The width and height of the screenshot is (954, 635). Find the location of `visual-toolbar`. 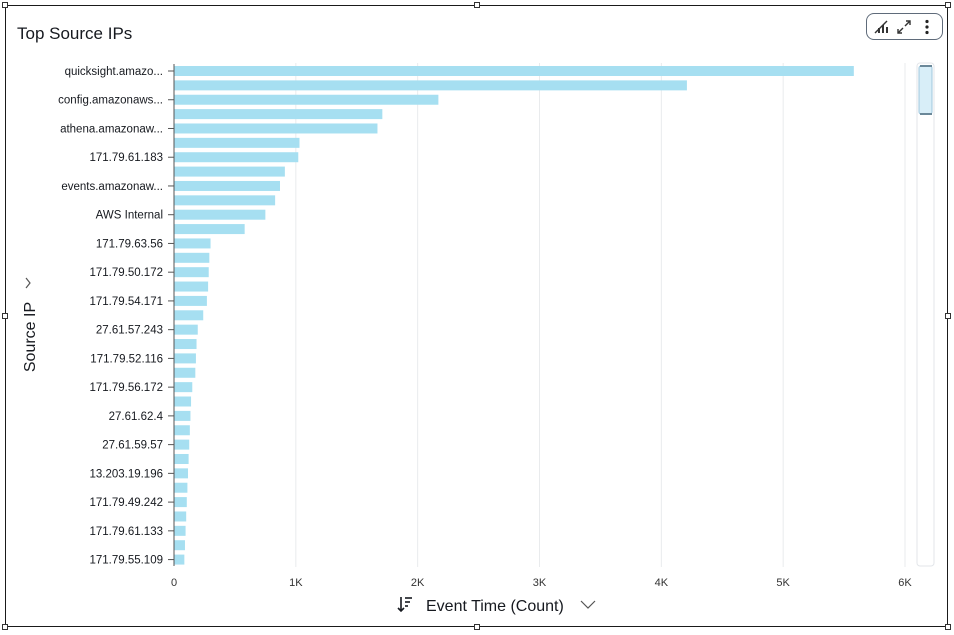

visual-toolbar is located at coordinates (904, 26).